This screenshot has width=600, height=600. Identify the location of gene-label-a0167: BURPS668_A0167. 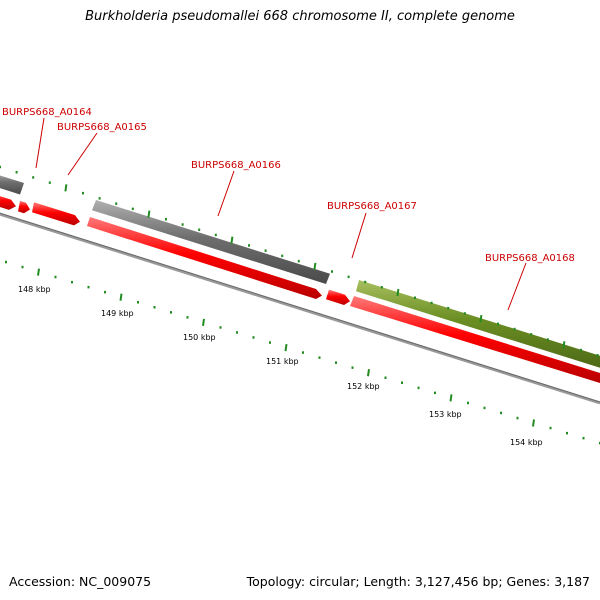
(372, 206).